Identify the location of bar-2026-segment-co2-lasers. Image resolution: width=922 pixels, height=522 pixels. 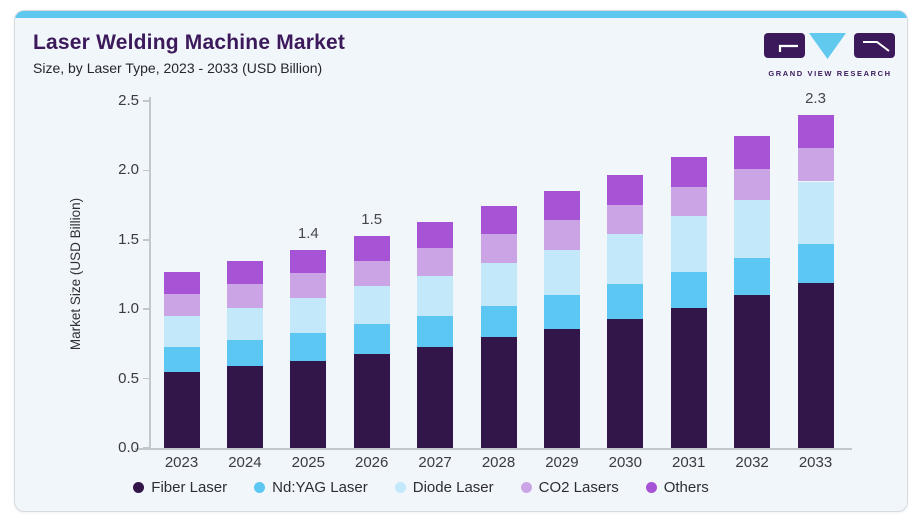
(371, 273).